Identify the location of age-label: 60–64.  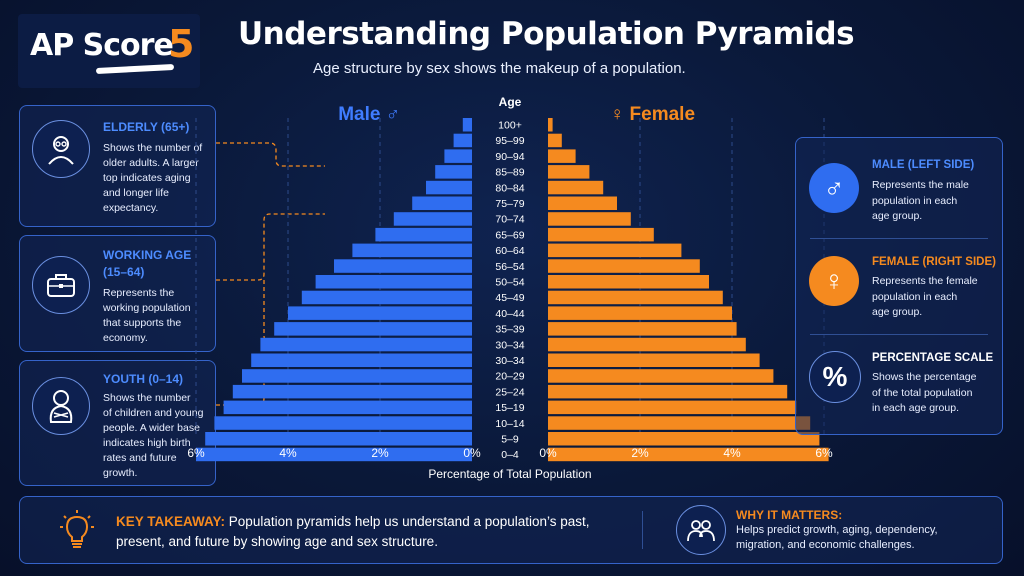
(509, 251).